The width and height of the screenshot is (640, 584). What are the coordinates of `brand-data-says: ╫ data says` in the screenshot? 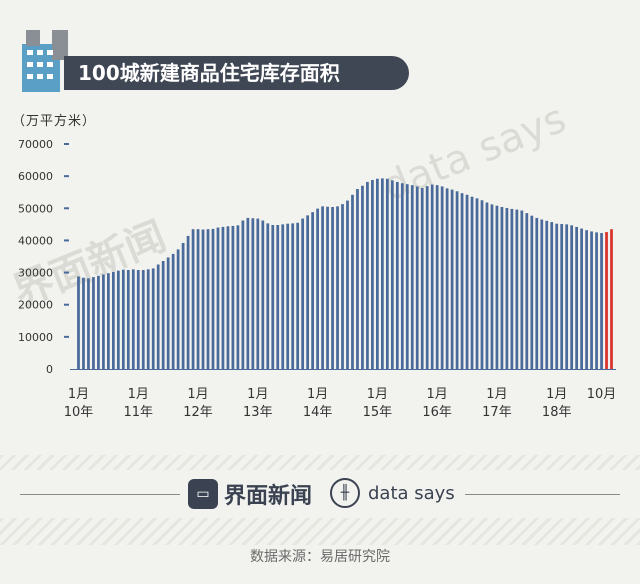 It's located at (392, 493).